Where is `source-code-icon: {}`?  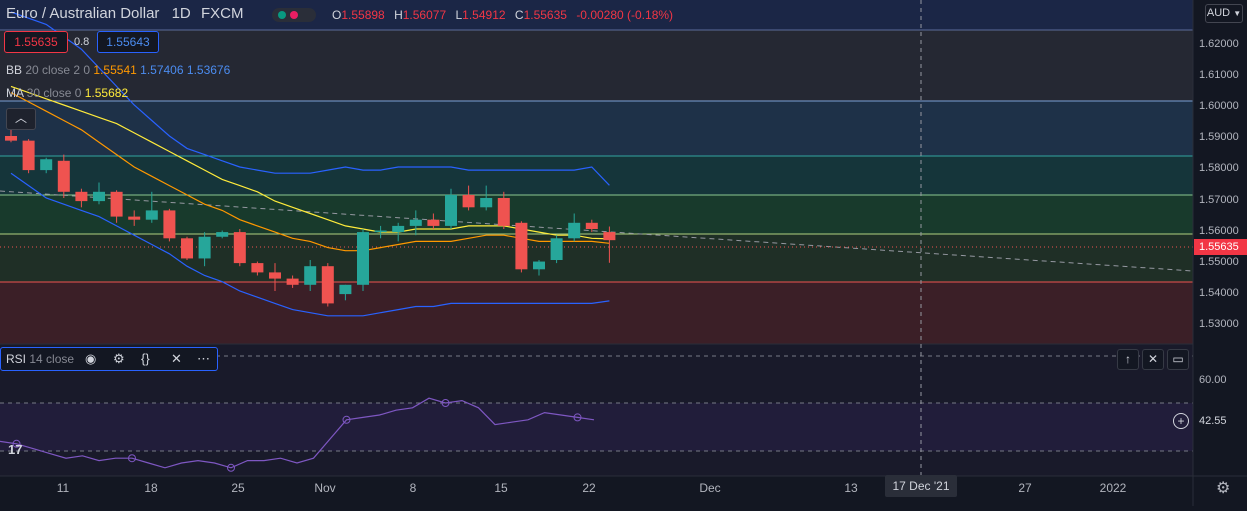 source-code-icon: {} is located at coordinates (145, 358).